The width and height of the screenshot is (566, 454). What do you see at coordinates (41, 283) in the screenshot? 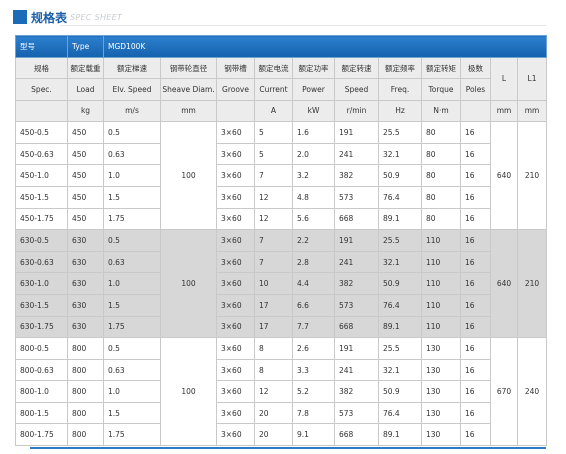
I see `spec-cell: 630-1.0` at bounding box center [41, 283].